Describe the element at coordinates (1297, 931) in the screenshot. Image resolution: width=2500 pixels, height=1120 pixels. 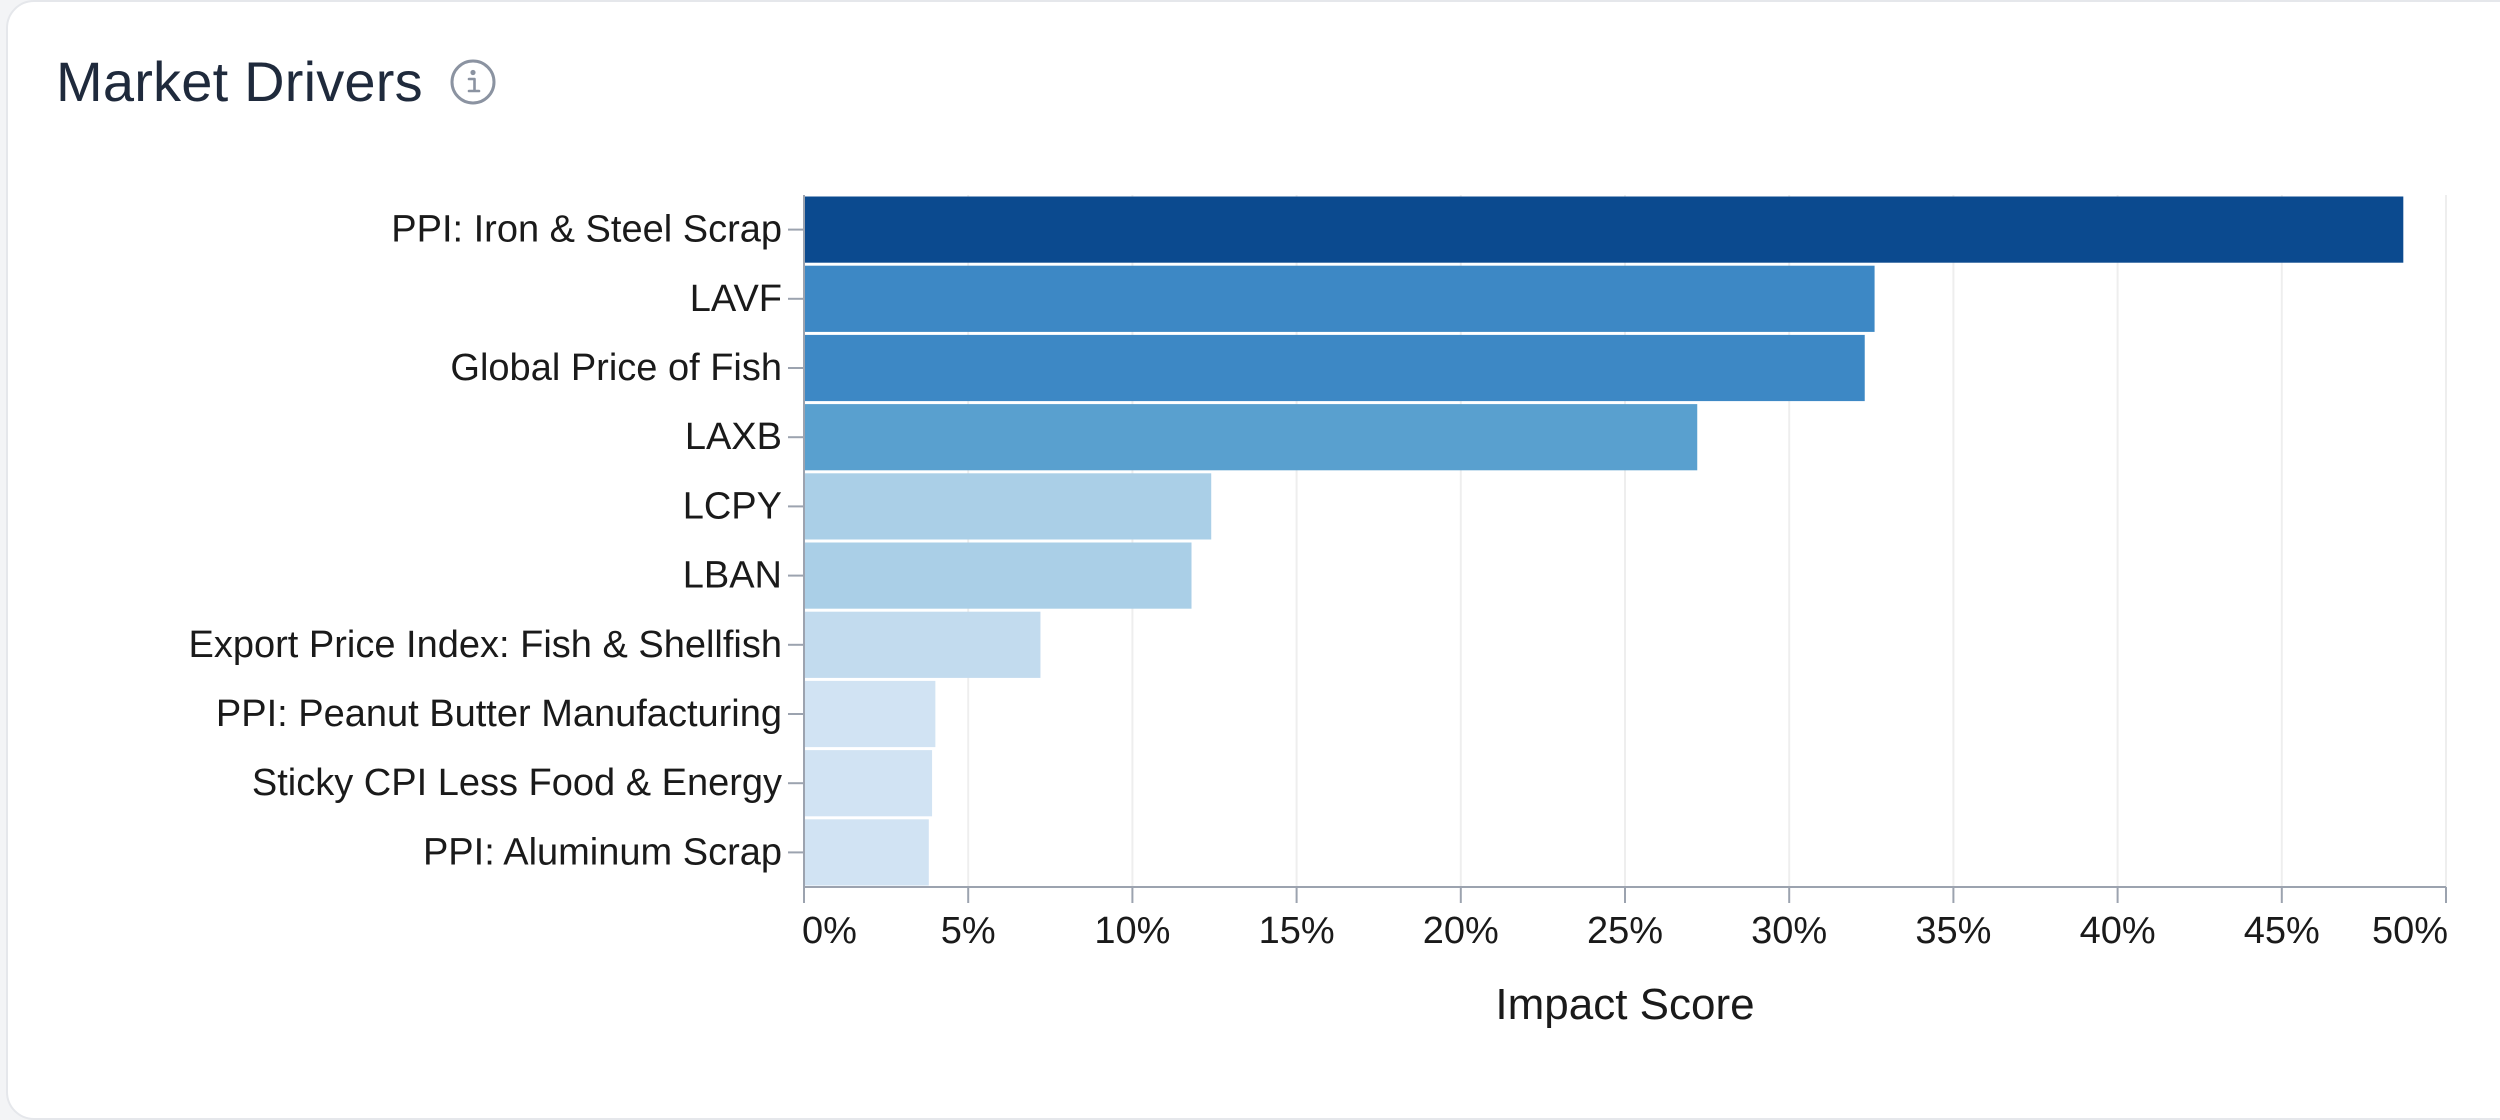
I see `x-tick-label: 15%` at that location.